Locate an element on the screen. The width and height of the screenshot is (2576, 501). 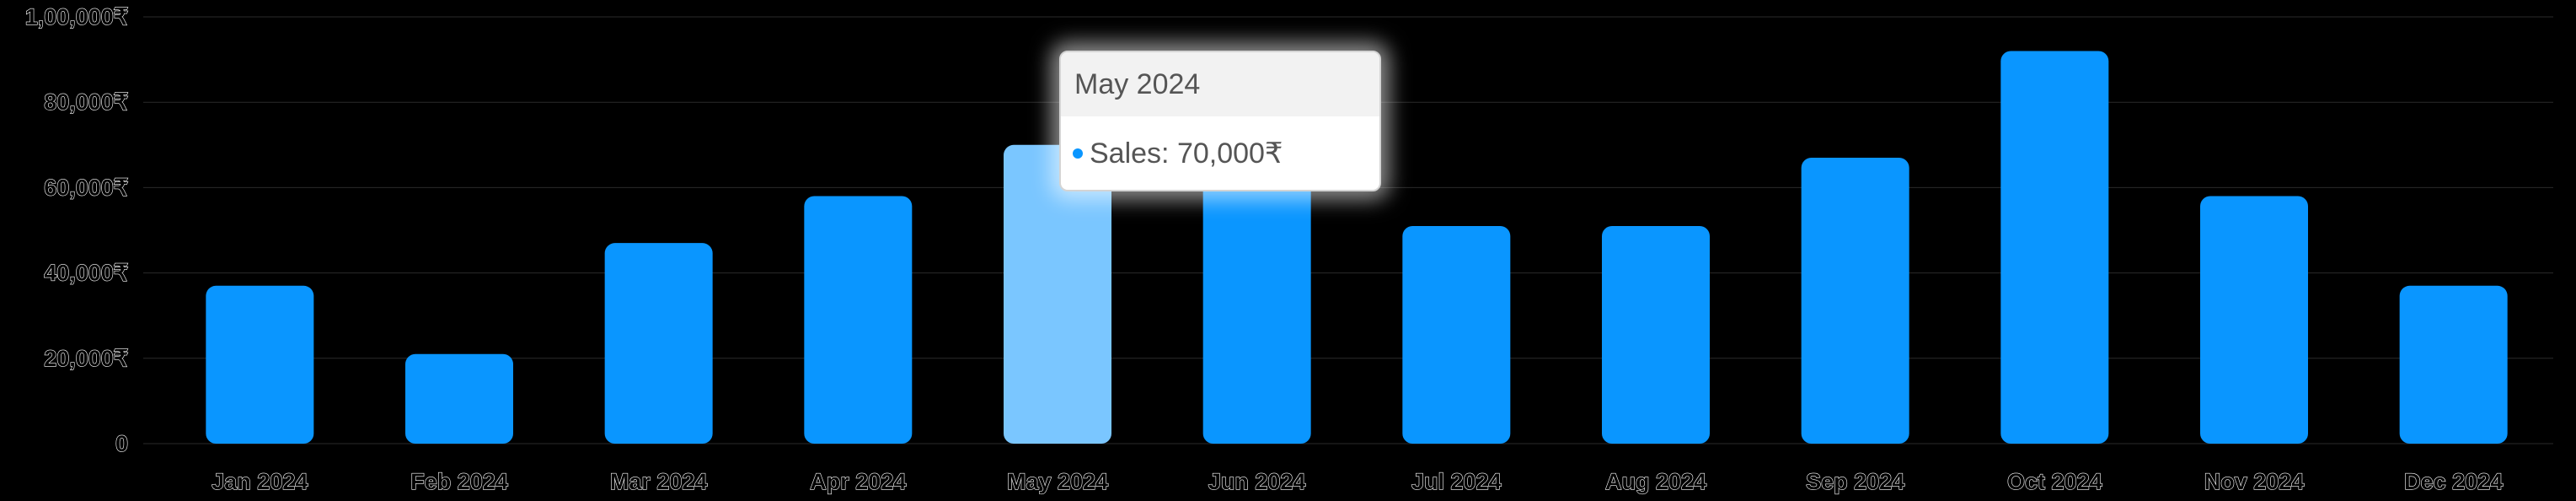
x-tick-label: Dec 2024 is located at coordinates (2453, 481).